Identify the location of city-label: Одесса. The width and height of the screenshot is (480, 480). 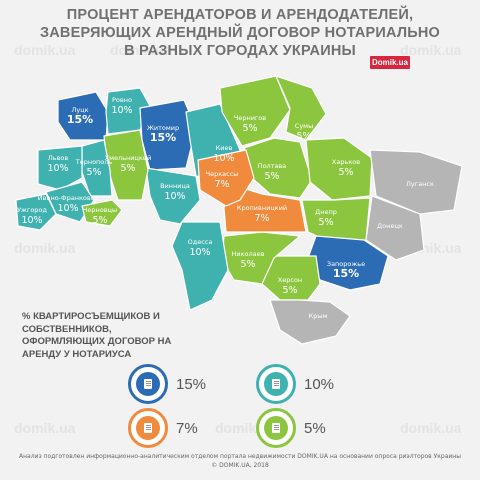
(200, 242).